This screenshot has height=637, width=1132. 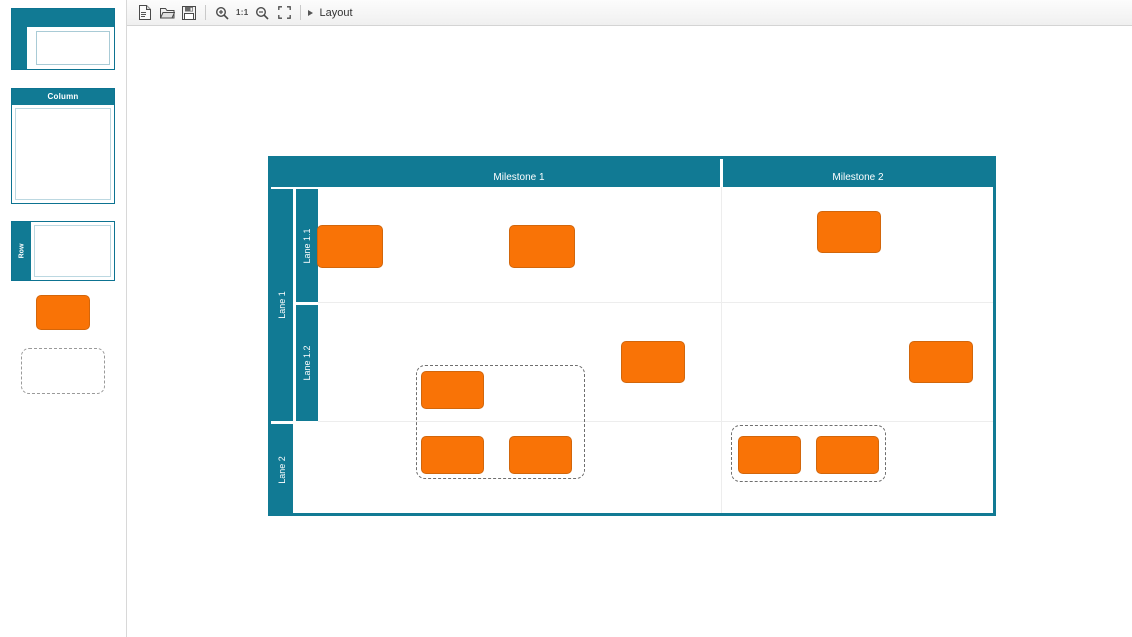 What do you see at coordinates (847, 455) in the screenshot?
I see `task-t10` at bounding box center [847, 455].